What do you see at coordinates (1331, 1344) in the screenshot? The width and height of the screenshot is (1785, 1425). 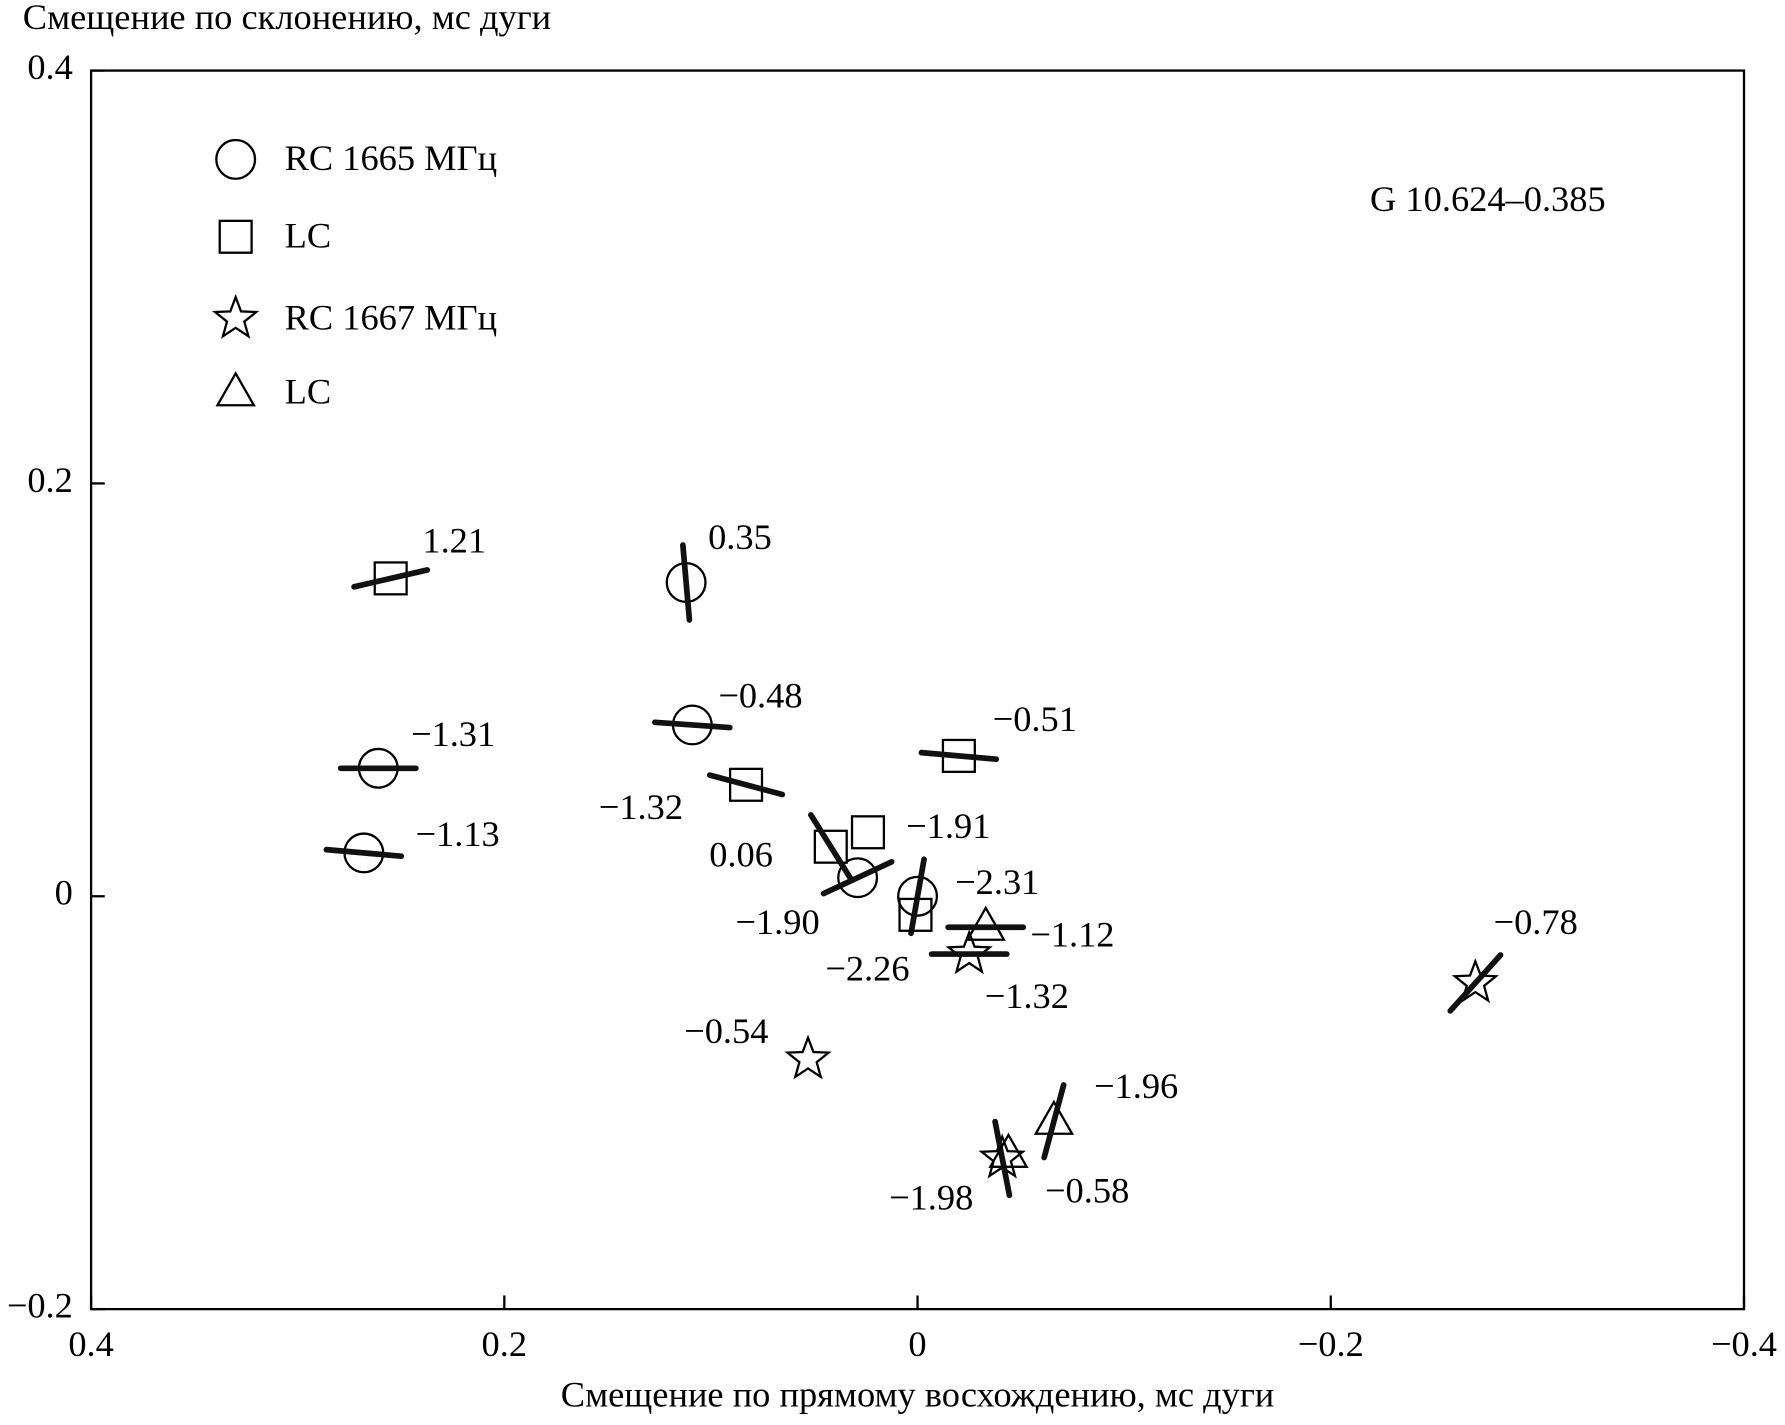 I see `x-tick-label: −0.2` at bounding box center [1331, 1344].